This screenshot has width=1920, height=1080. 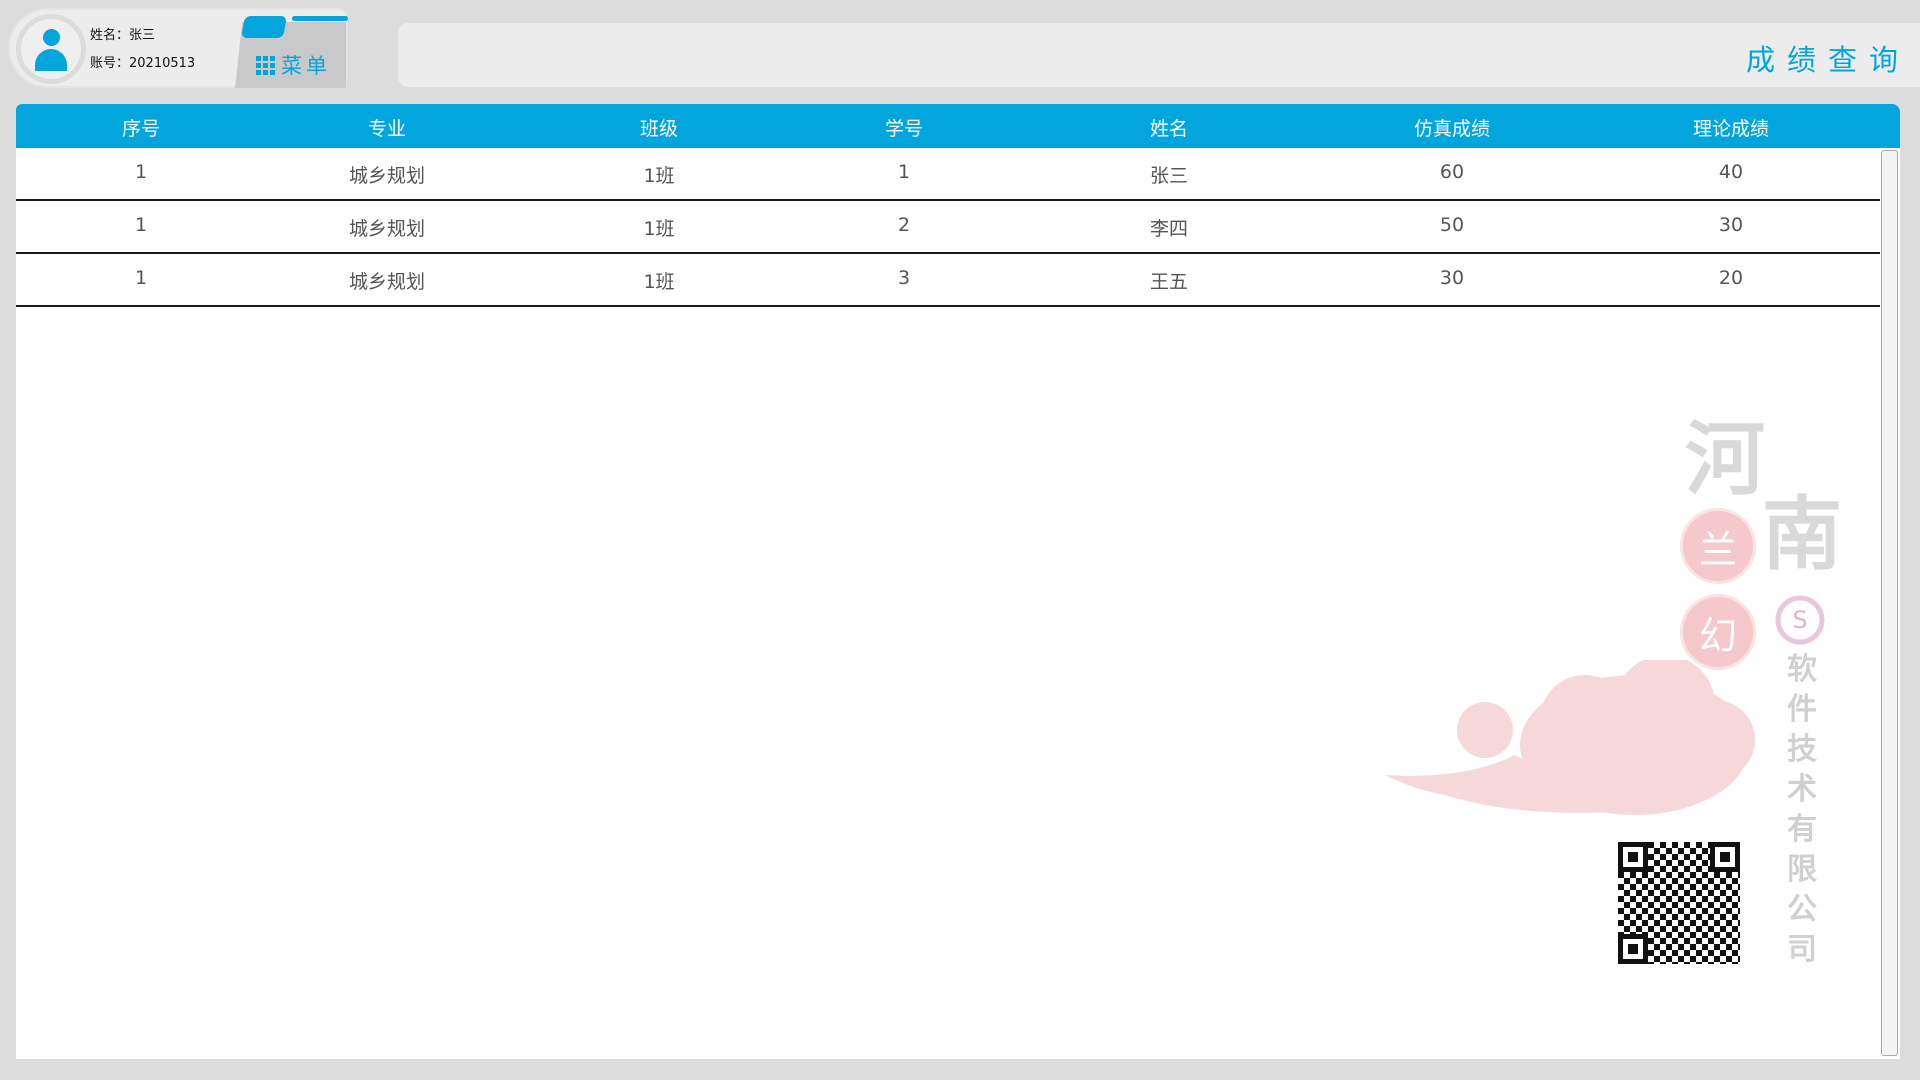 What do you see at coordinates (1159, 55) in the screenshot?
I see `header-bar: 成绩查询` at bounding box center [1159, 55].